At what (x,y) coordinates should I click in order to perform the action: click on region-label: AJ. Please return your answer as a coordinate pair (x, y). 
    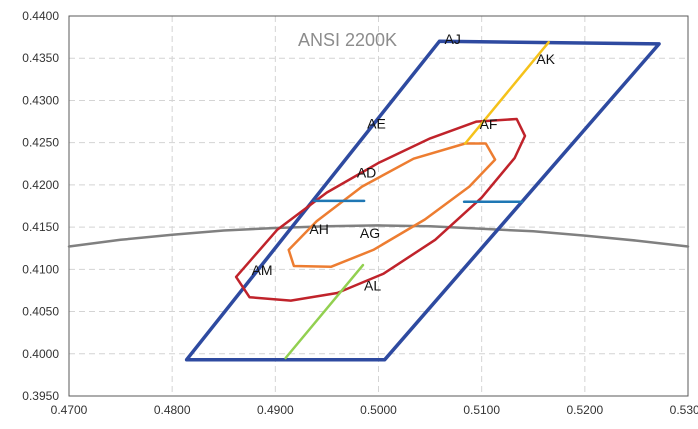
    Looking at the image, I should click on (453, 39).